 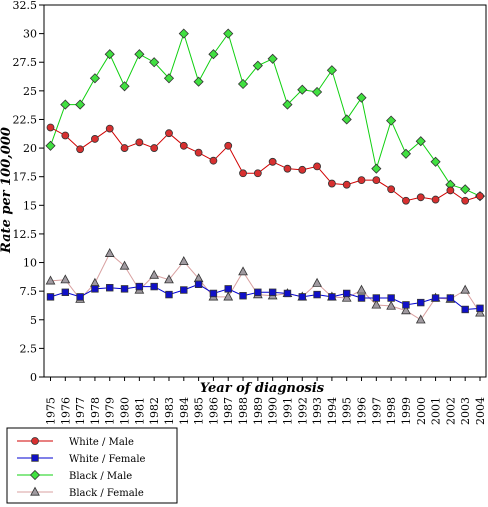 I want to click on x-tick-label: 1979, so click(x=110, y=411).